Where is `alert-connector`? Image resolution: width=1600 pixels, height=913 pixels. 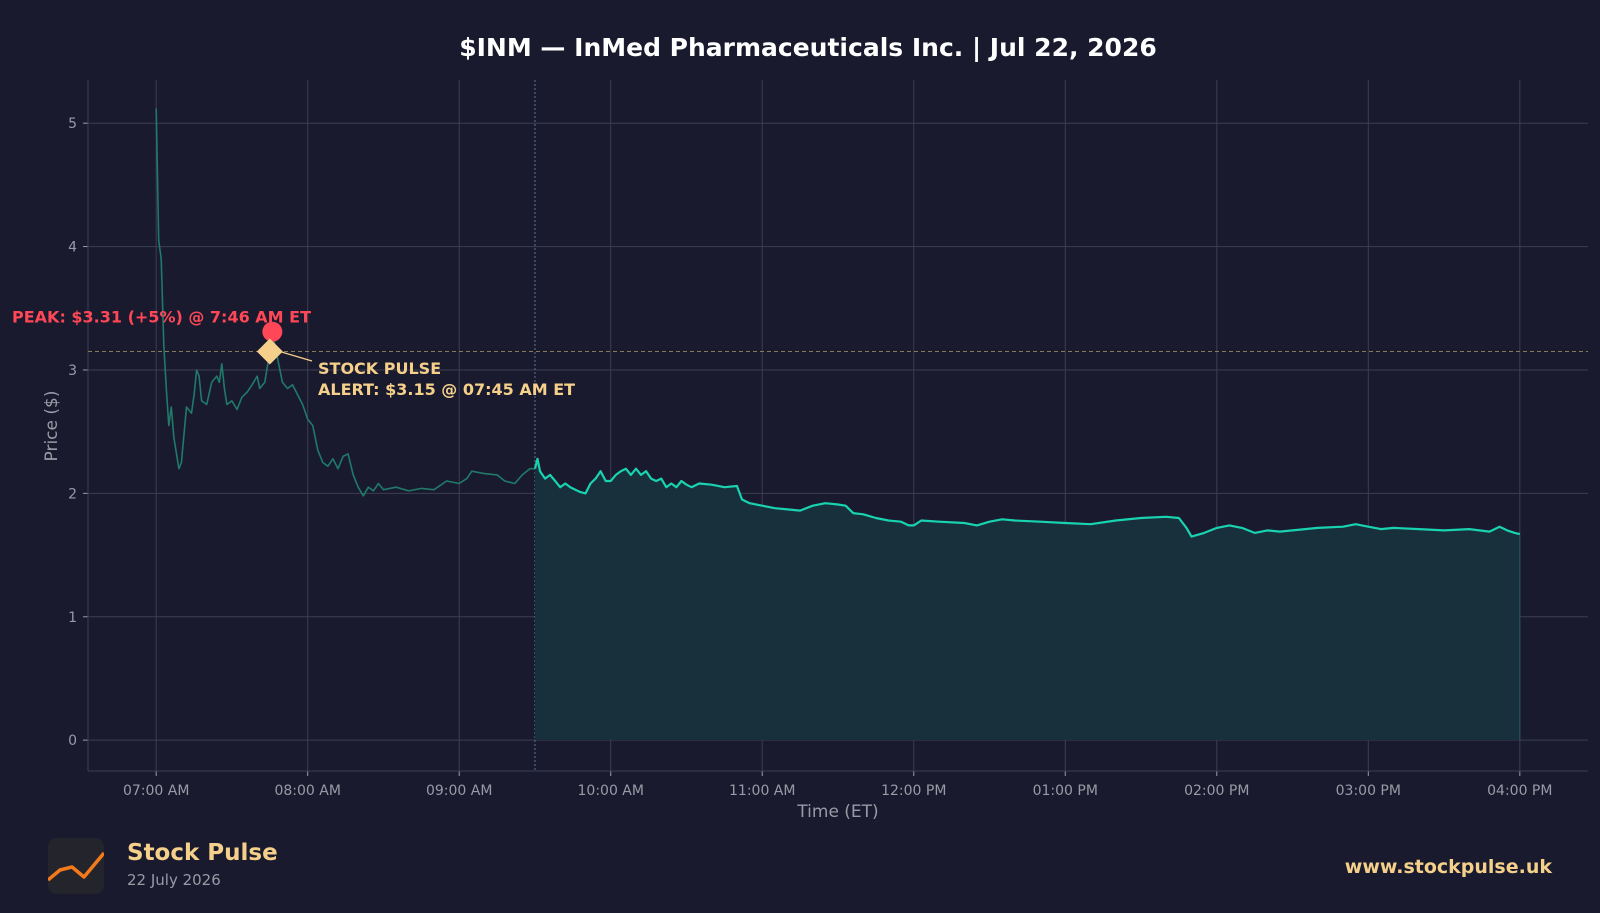 alert-connector is located at coordinates (296, 356).